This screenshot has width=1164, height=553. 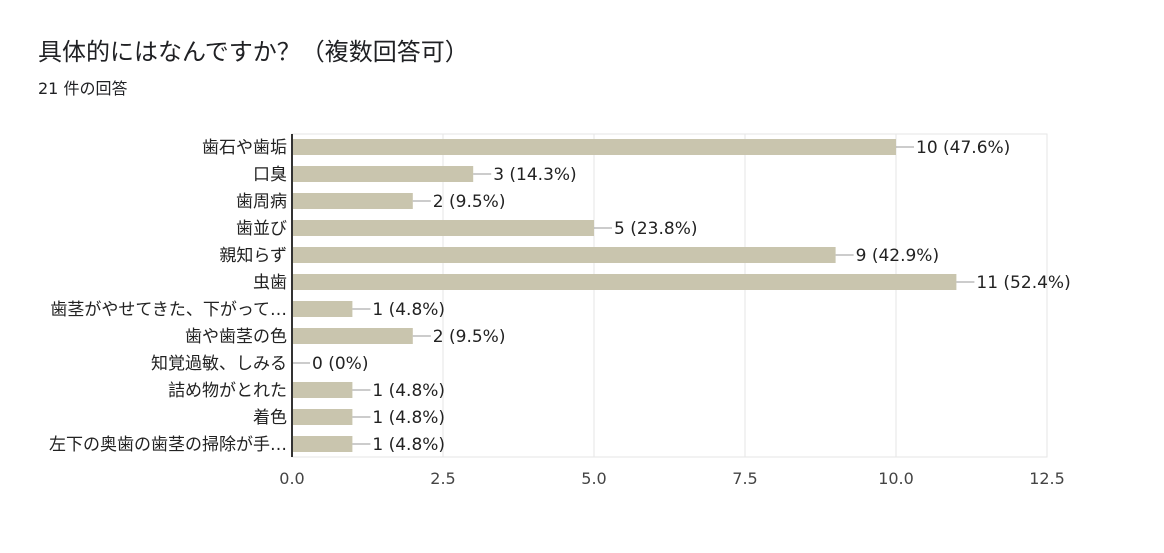 I want to click on data-label: 5 (23.8%), so click(x=656, y=229).